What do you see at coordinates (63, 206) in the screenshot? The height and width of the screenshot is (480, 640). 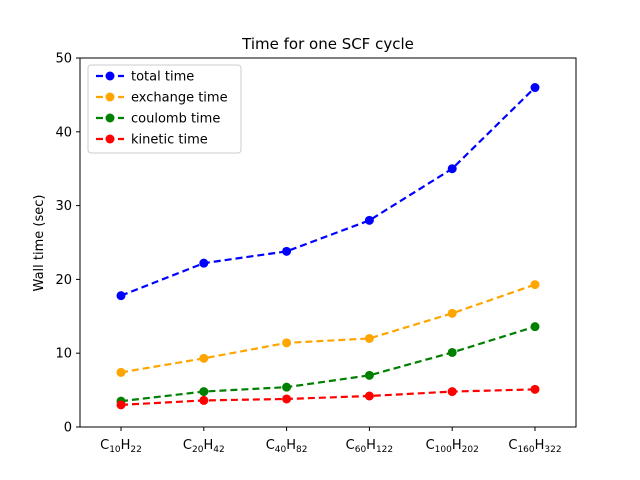 I see `y-tick-label: 30` at bounding box center [63, 206].